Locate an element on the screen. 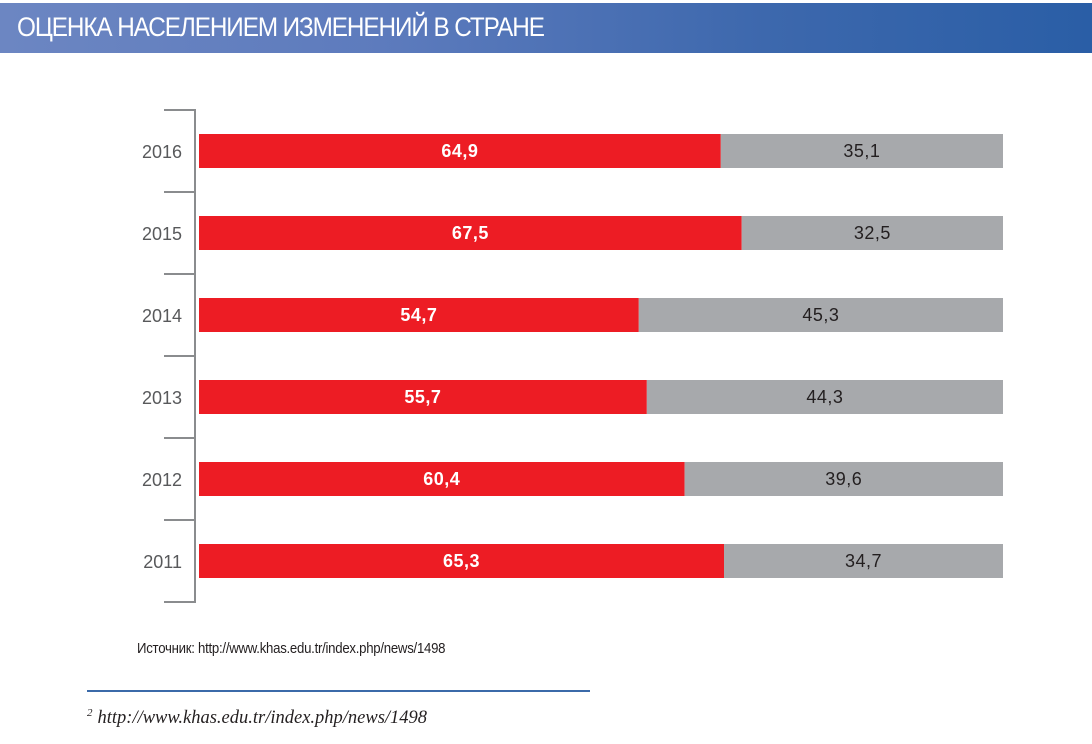  category-axis is located at coordinates (180, 356).